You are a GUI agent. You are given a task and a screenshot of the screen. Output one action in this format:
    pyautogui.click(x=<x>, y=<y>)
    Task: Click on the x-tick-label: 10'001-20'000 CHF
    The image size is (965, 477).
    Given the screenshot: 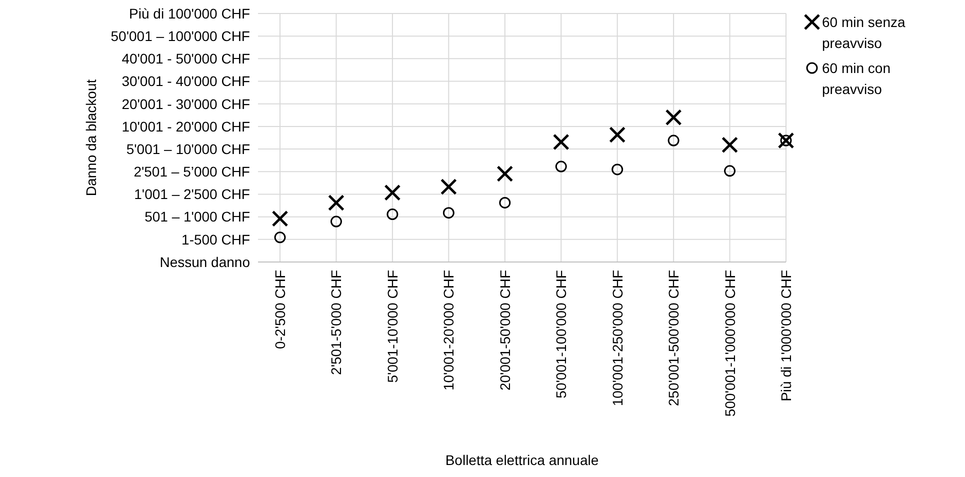 What is the action you would take?
    pyautogui.click(x=448, y=330)
    